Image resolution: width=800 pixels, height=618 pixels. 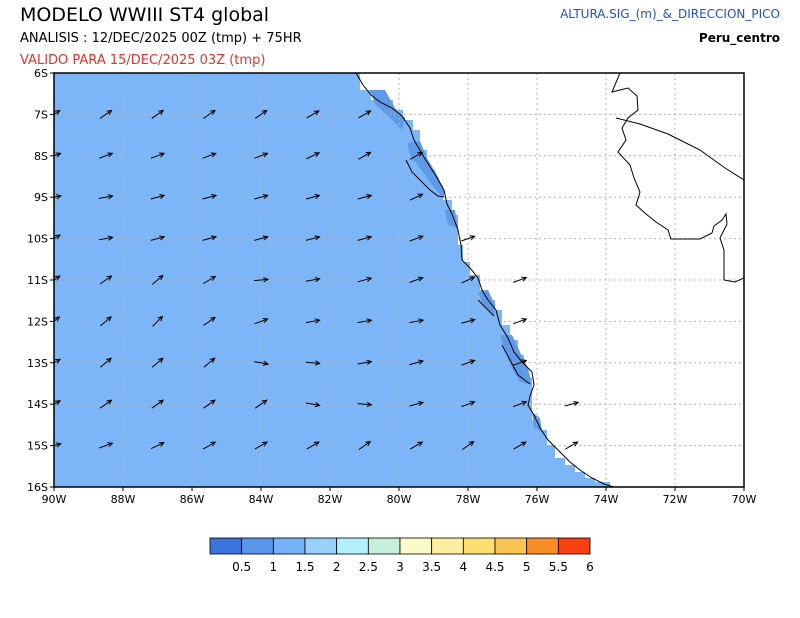 What do you see at coordinates (41, 197) in the screenshot?
I see `y-tick-label: 9S` at bounding box center [41, 197].